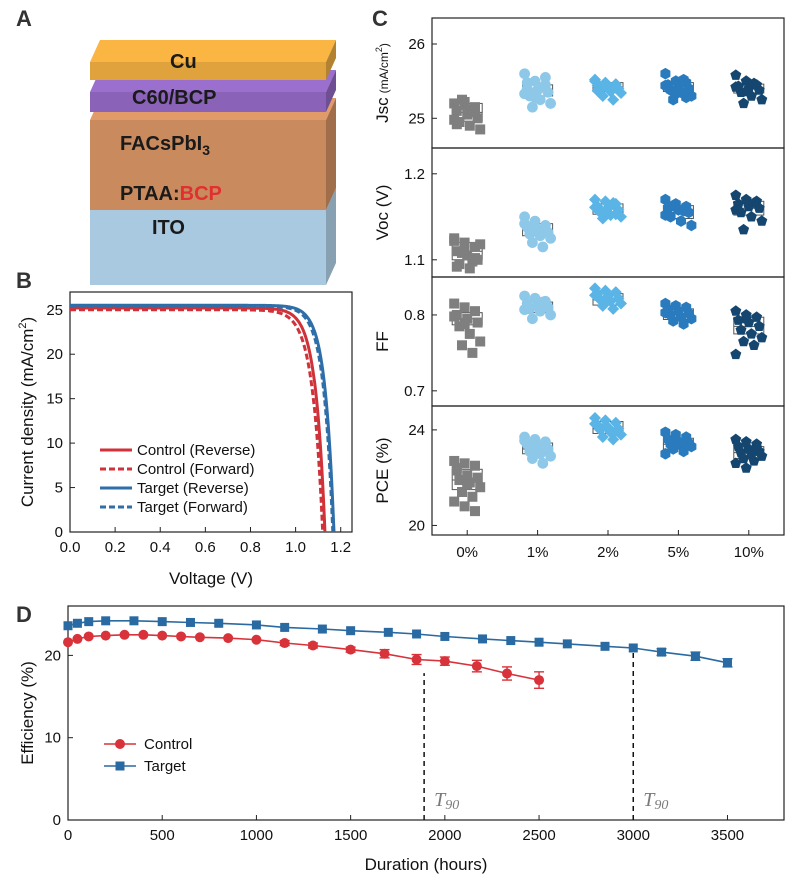 The image size is (800, 889). Describe the element at coordinates (23, 326) in the screenshot. I see `y-axis-label-sup: 2` at that location.